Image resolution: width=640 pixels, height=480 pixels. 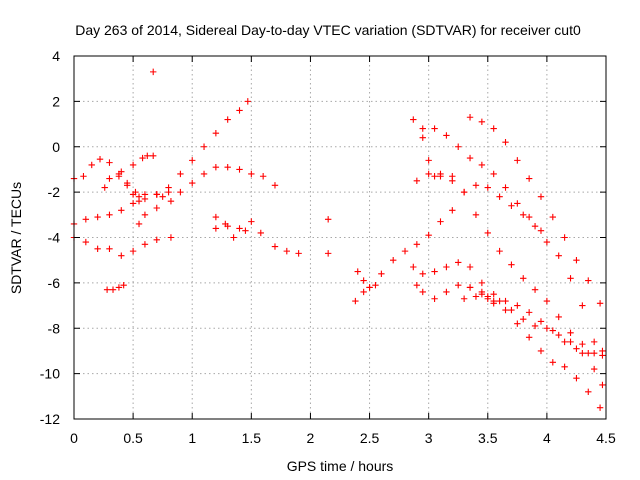 I want to click on y-tick-label: -6, so click(x=54, y=283).